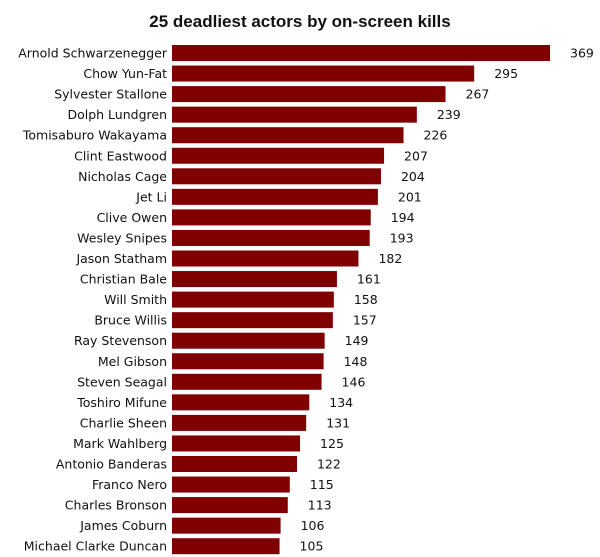 This screenshot has width=600, height=557. I want to click on value-label: 201, so click(410, 196).